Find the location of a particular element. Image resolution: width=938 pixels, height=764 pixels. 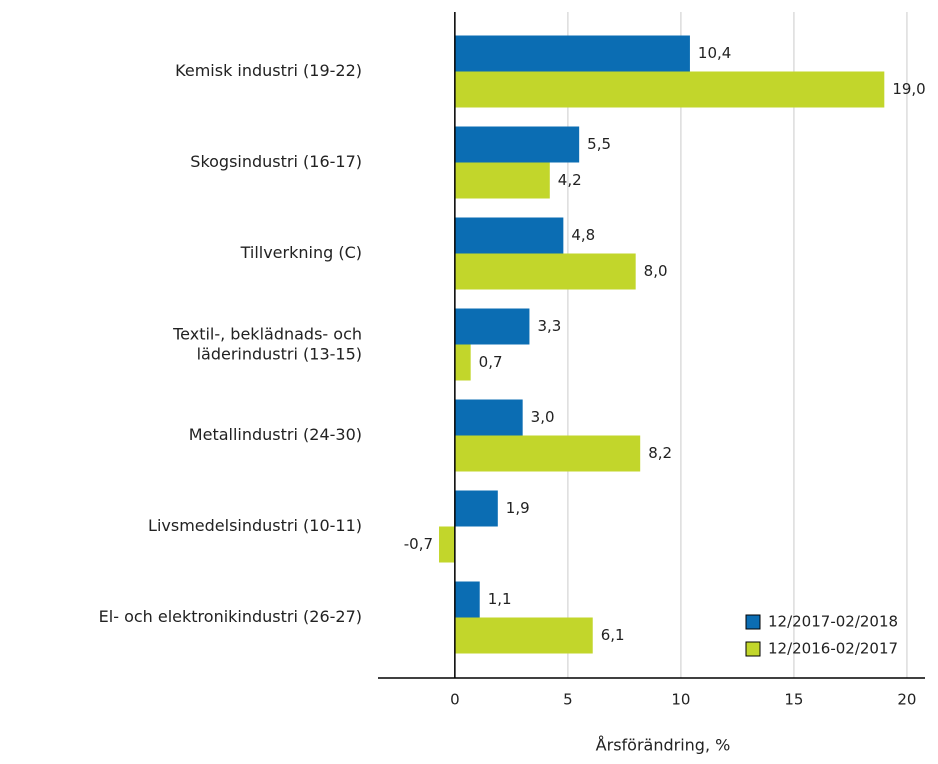

value-label: 1,9 is located at coordinates (518, 508).